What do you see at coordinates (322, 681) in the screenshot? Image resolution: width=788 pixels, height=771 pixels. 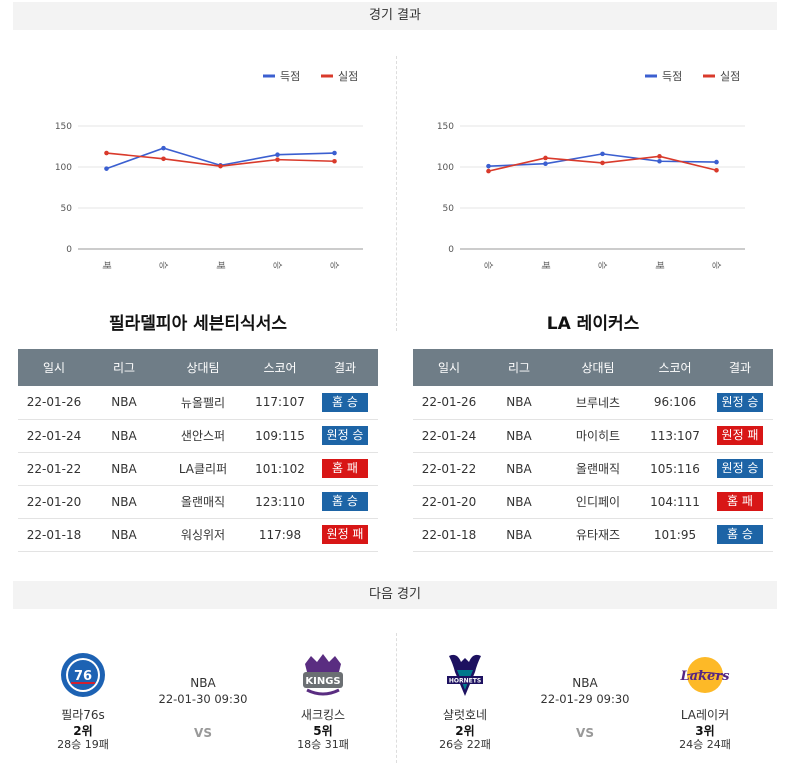 I see `svg-text: KINGS` at bounding box center [322, 681].